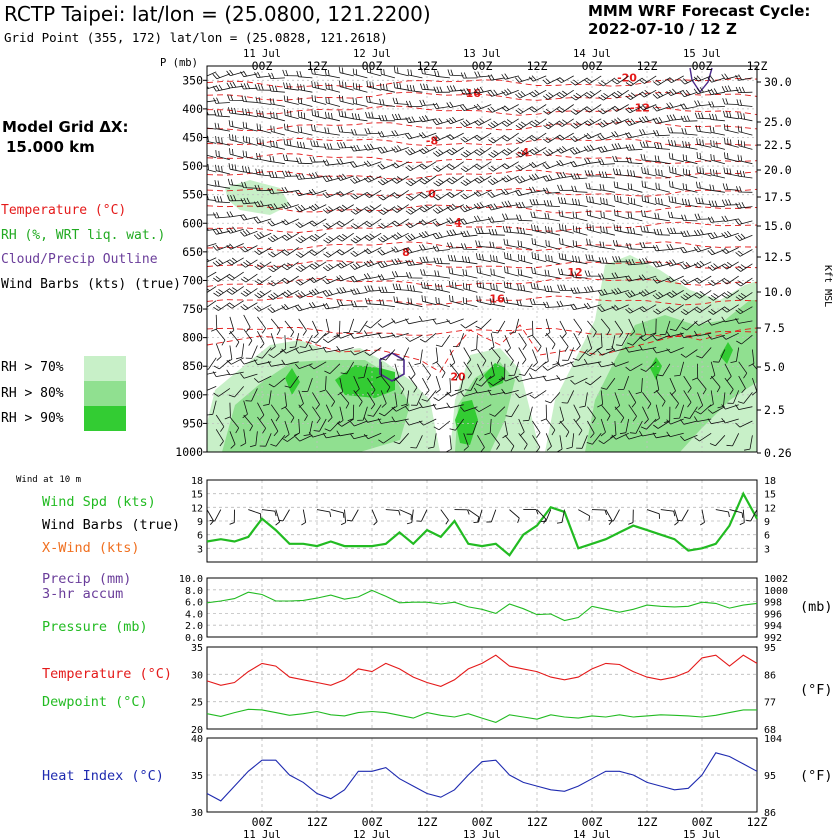 This screenshot has height=840, width=840. Describe the element at coordinates (770, 495) in the screenshot. I see `wind-y2tick-label: 15` at that location.